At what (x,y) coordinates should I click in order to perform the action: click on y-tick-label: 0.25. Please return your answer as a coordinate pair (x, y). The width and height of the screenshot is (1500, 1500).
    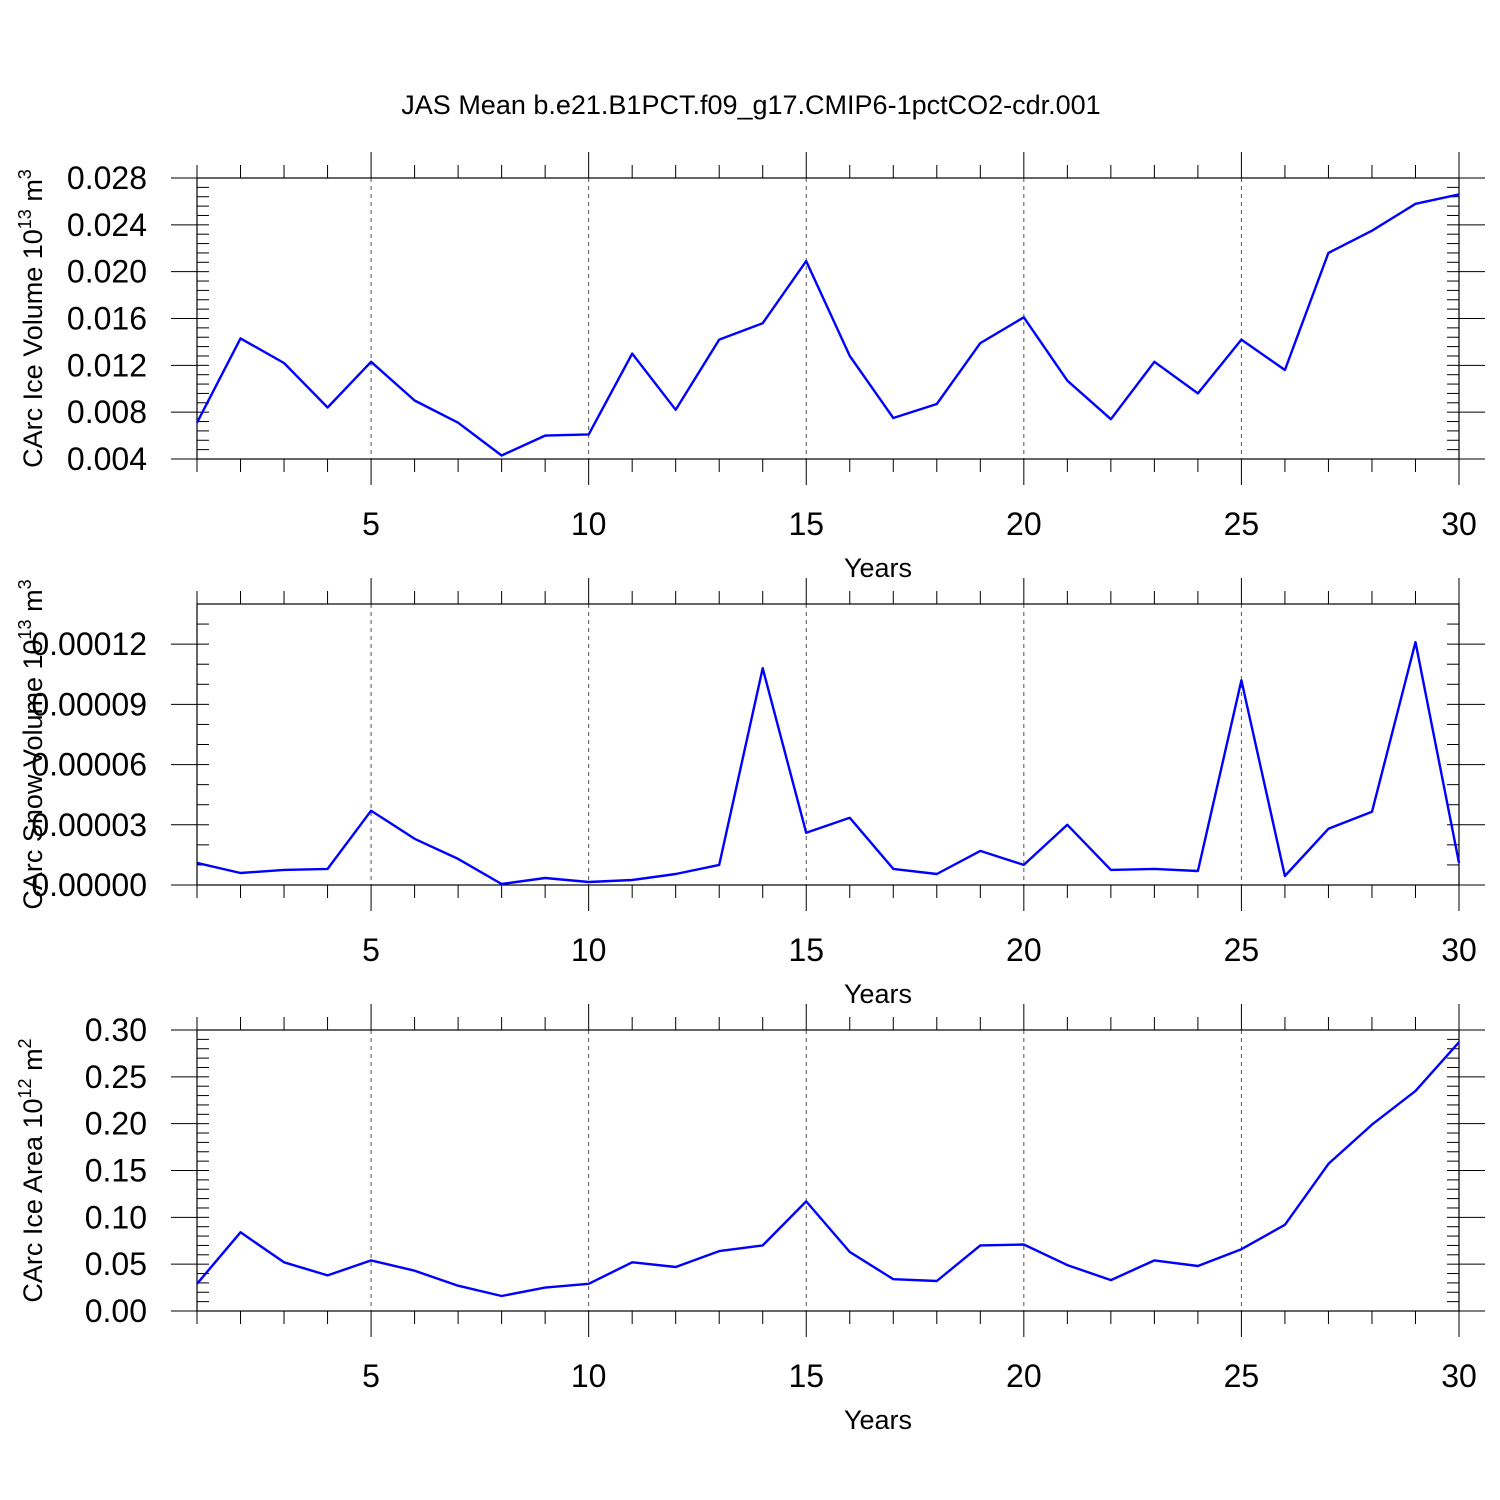
    Looking at the image, I should click on (116, 1077).